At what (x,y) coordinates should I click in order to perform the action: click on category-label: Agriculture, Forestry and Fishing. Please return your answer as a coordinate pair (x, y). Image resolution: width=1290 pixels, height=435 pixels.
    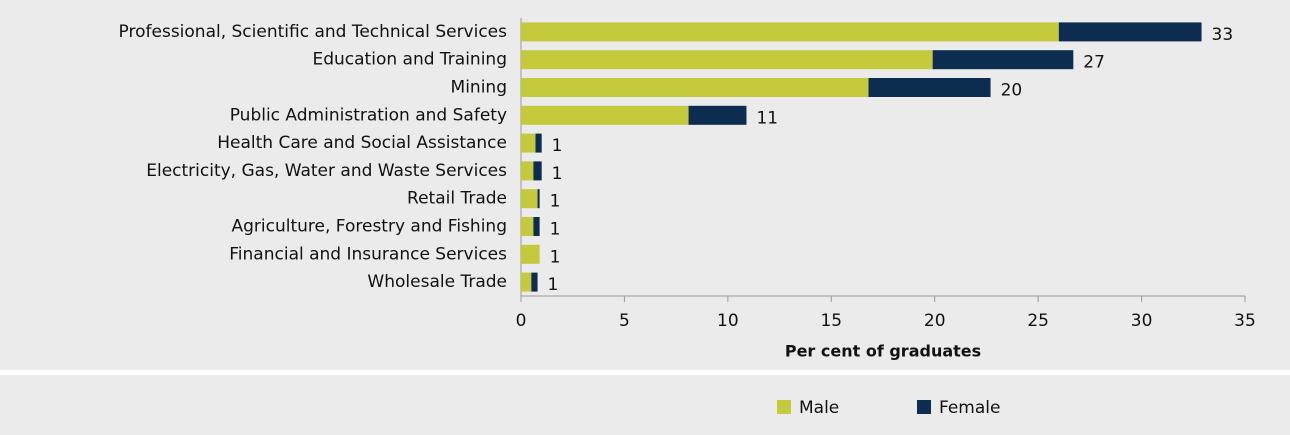
    Looking at the image, I should click on (370, 227).